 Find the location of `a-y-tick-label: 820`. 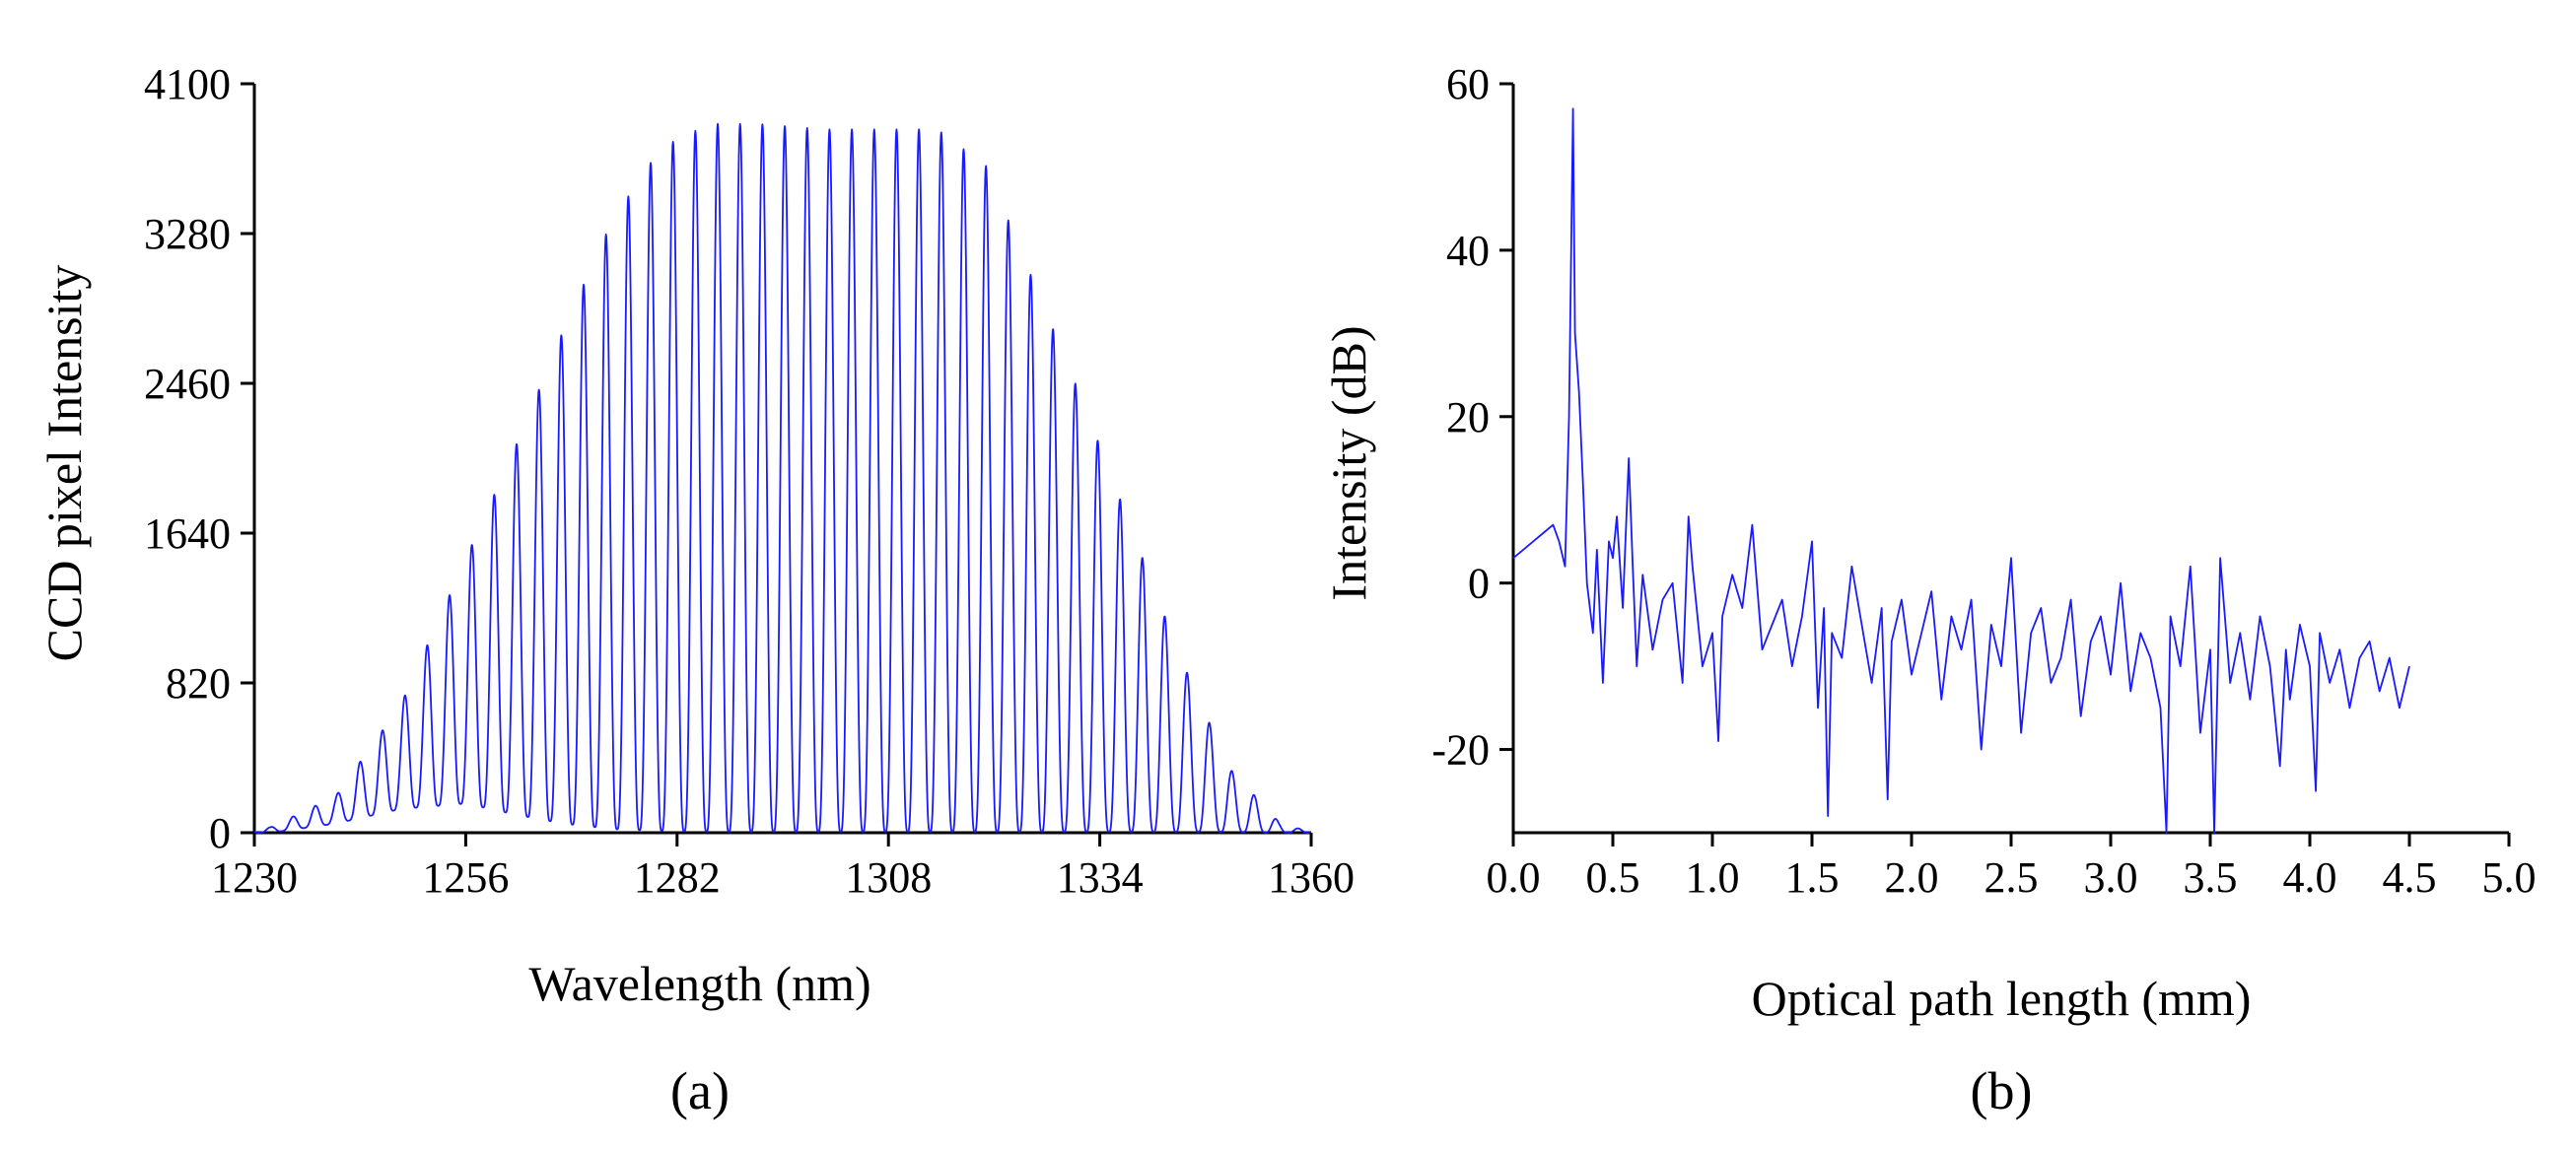

a-y-tick-label: 820 is located at coordinates (199, 683).